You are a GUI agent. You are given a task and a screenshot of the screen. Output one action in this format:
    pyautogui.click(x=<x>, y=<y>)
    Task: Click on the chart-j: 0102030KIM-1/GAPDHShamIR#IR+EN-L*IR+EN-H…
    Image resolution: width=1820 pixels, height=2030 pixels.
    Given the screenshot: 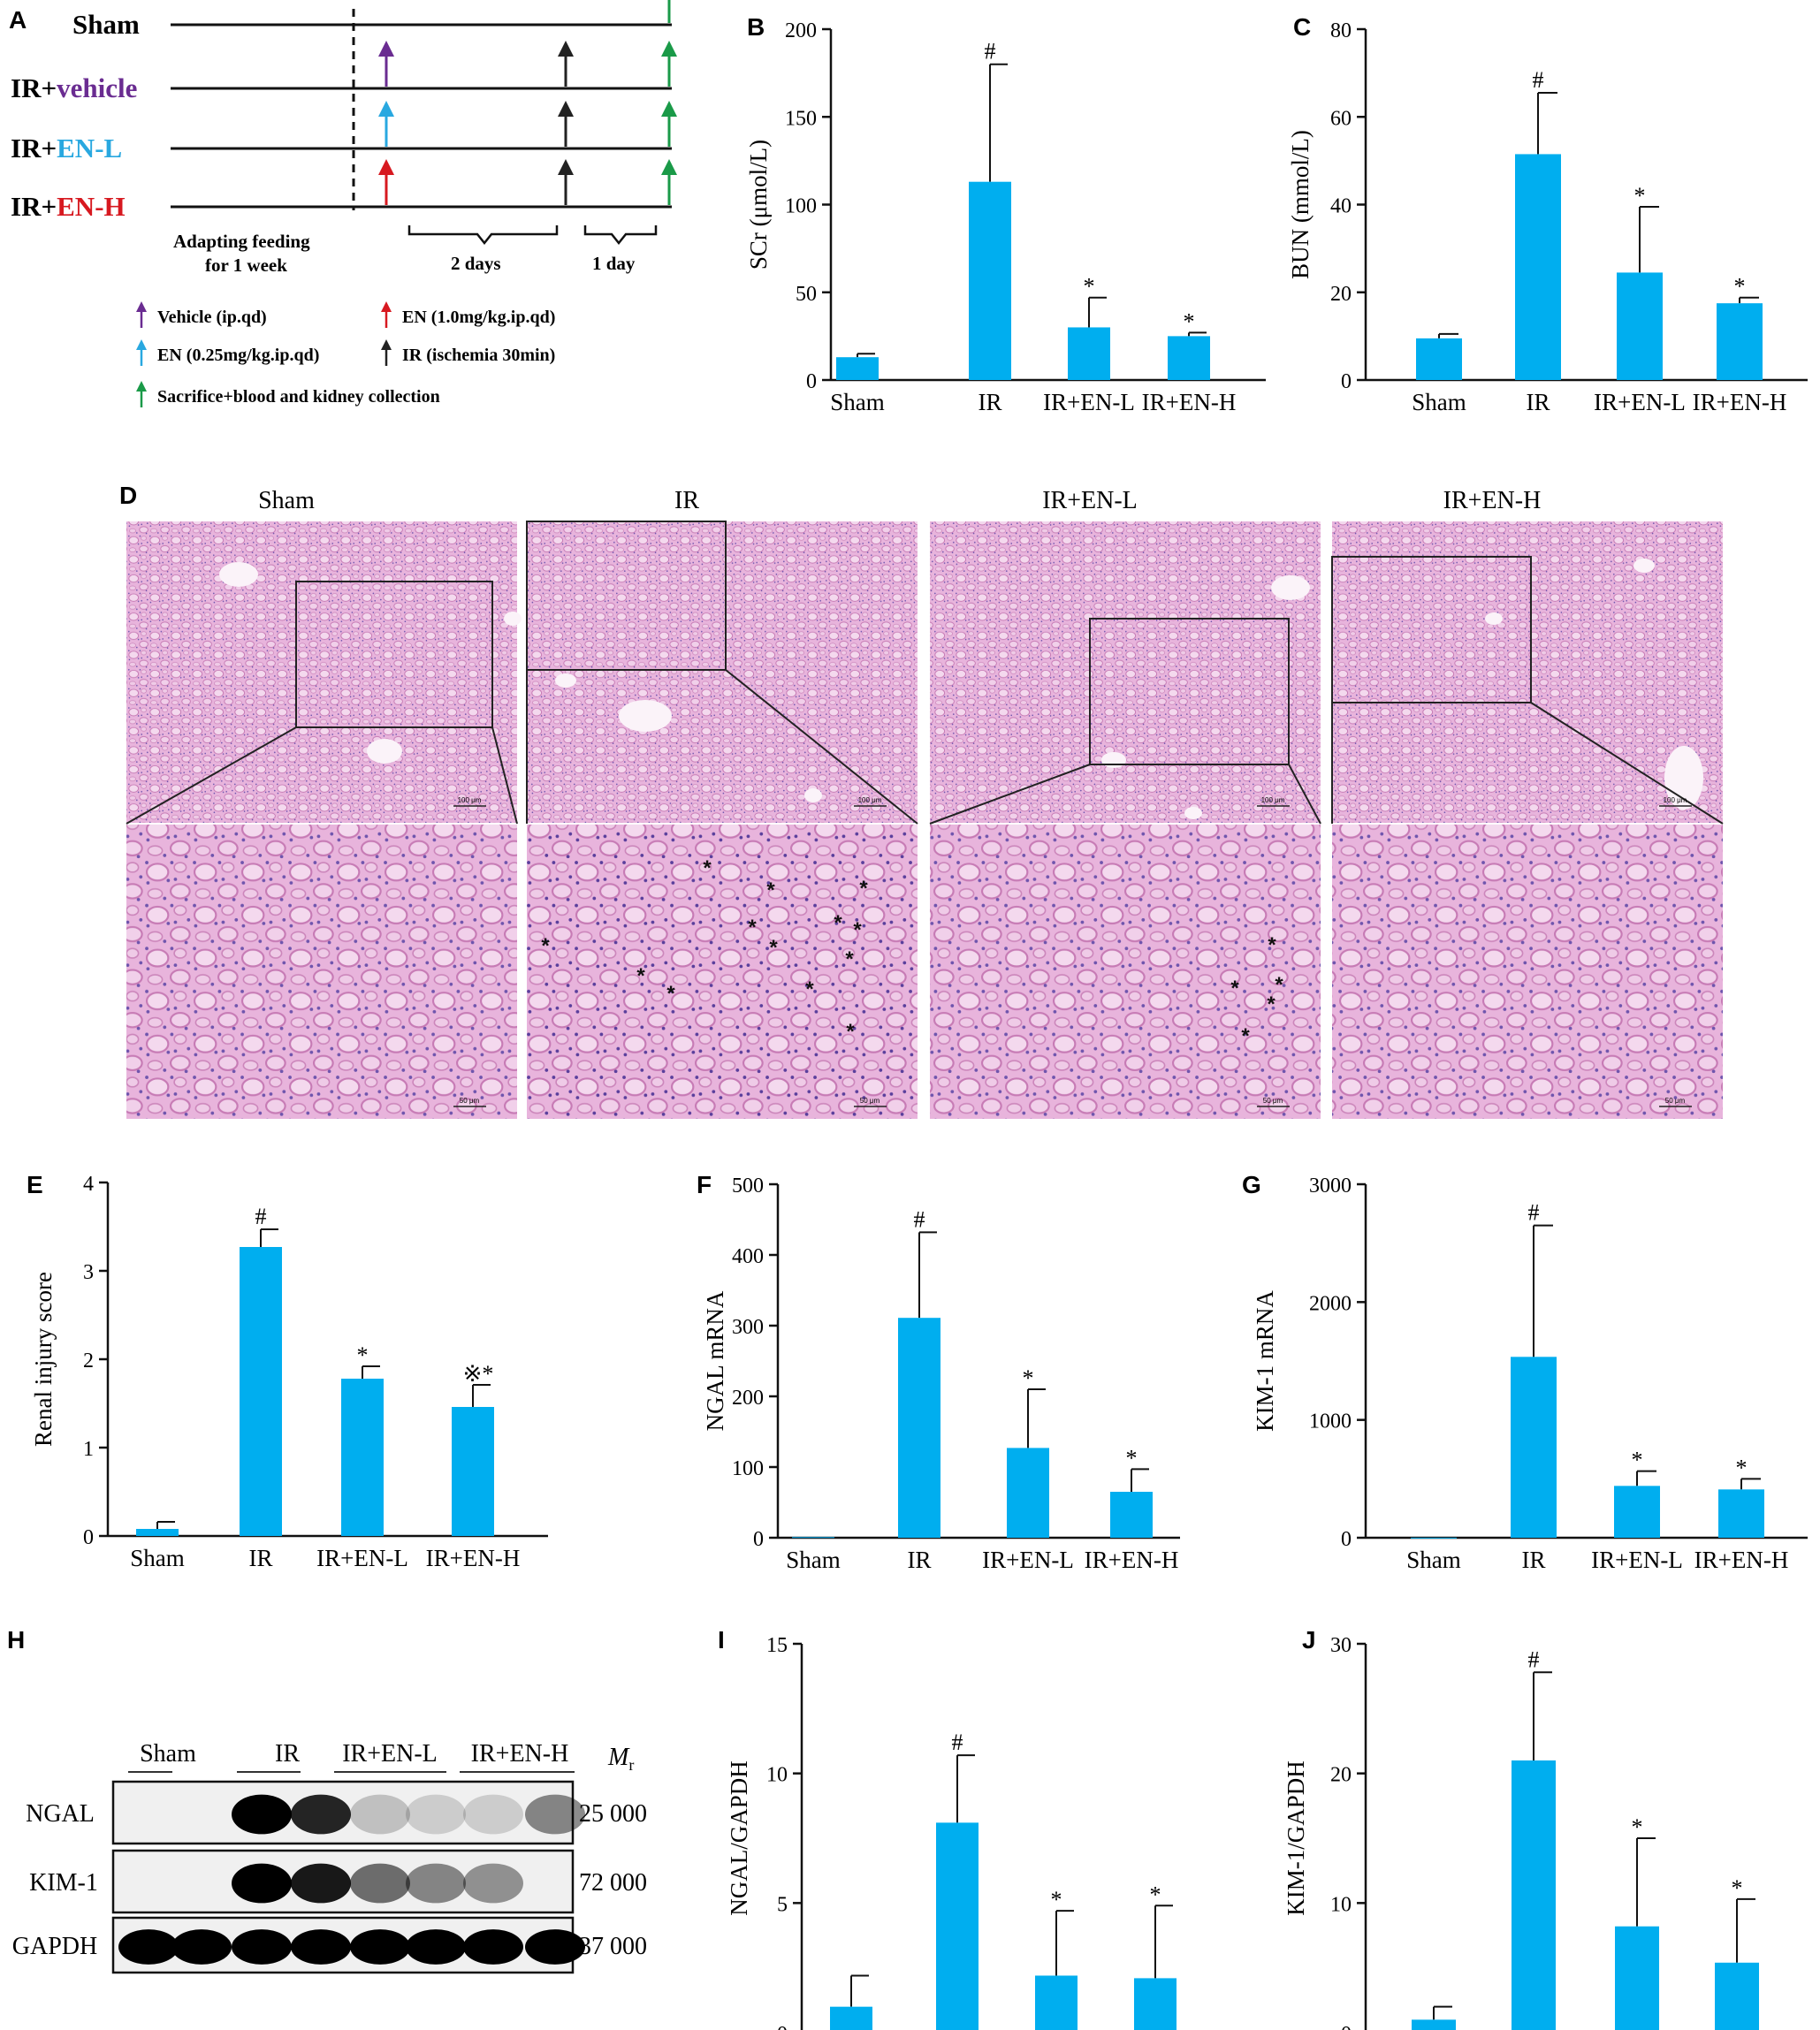 What is the action you would take?
    pyautogui.click(x=1521, y=1832)
    